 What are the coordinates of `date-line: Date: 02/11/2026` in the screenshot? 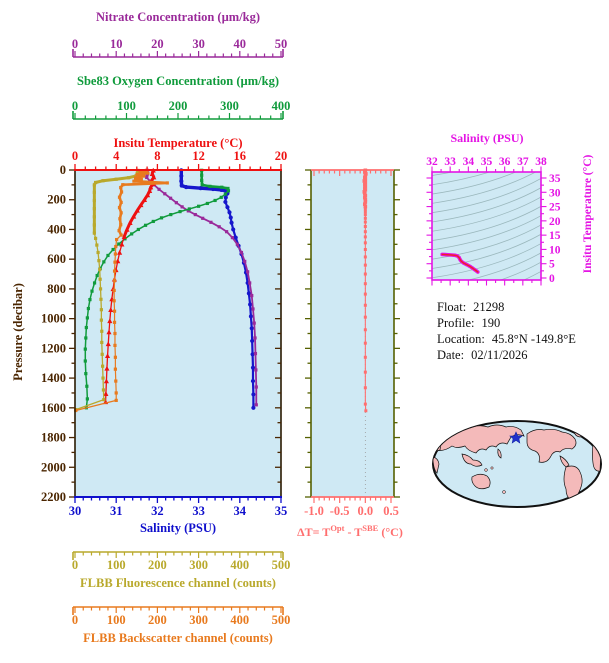 It's located at (506, 355).